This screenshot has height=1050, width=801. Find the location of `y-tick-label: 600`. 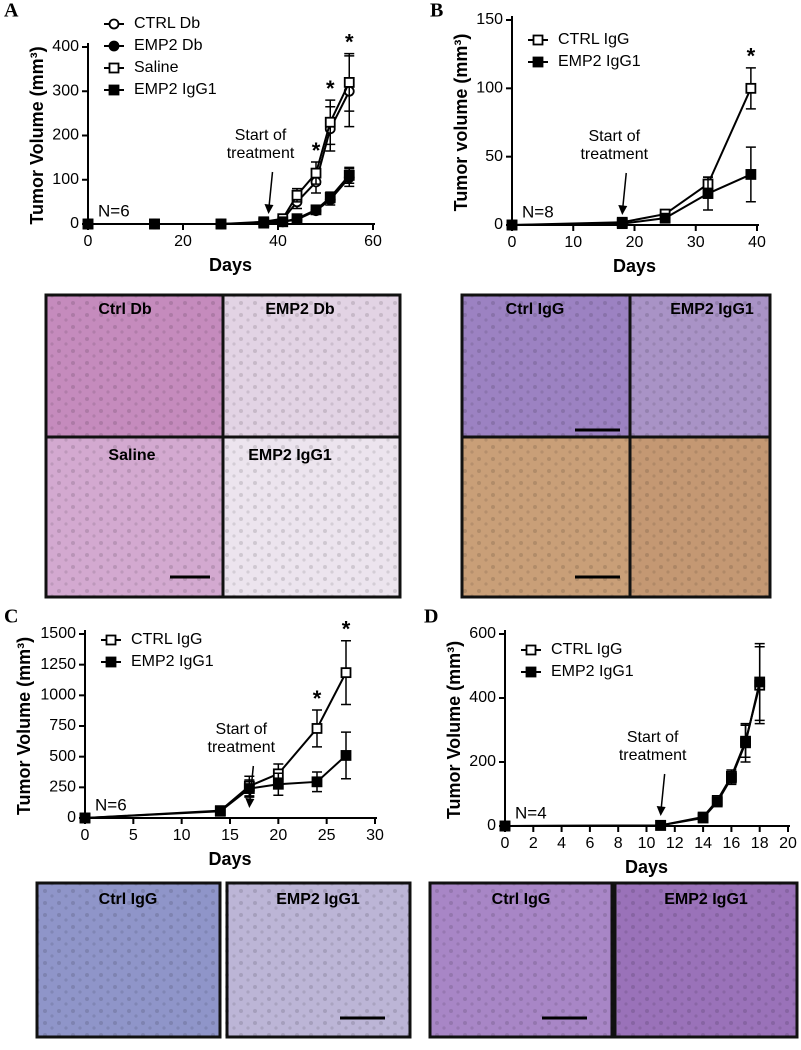

y-tick-label: 600 is located at coordinates (482, 633).